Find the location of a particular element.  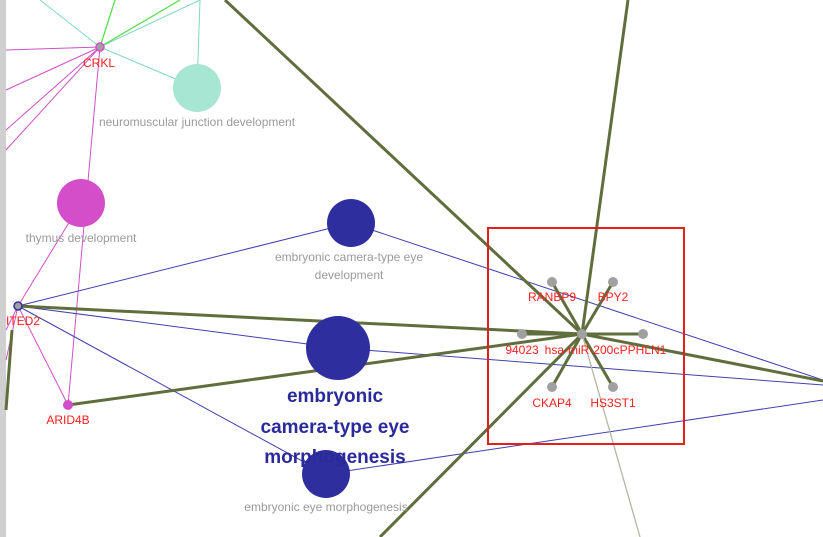

gene-label-cited2: ITED2 is located at coordinates (23, 321).